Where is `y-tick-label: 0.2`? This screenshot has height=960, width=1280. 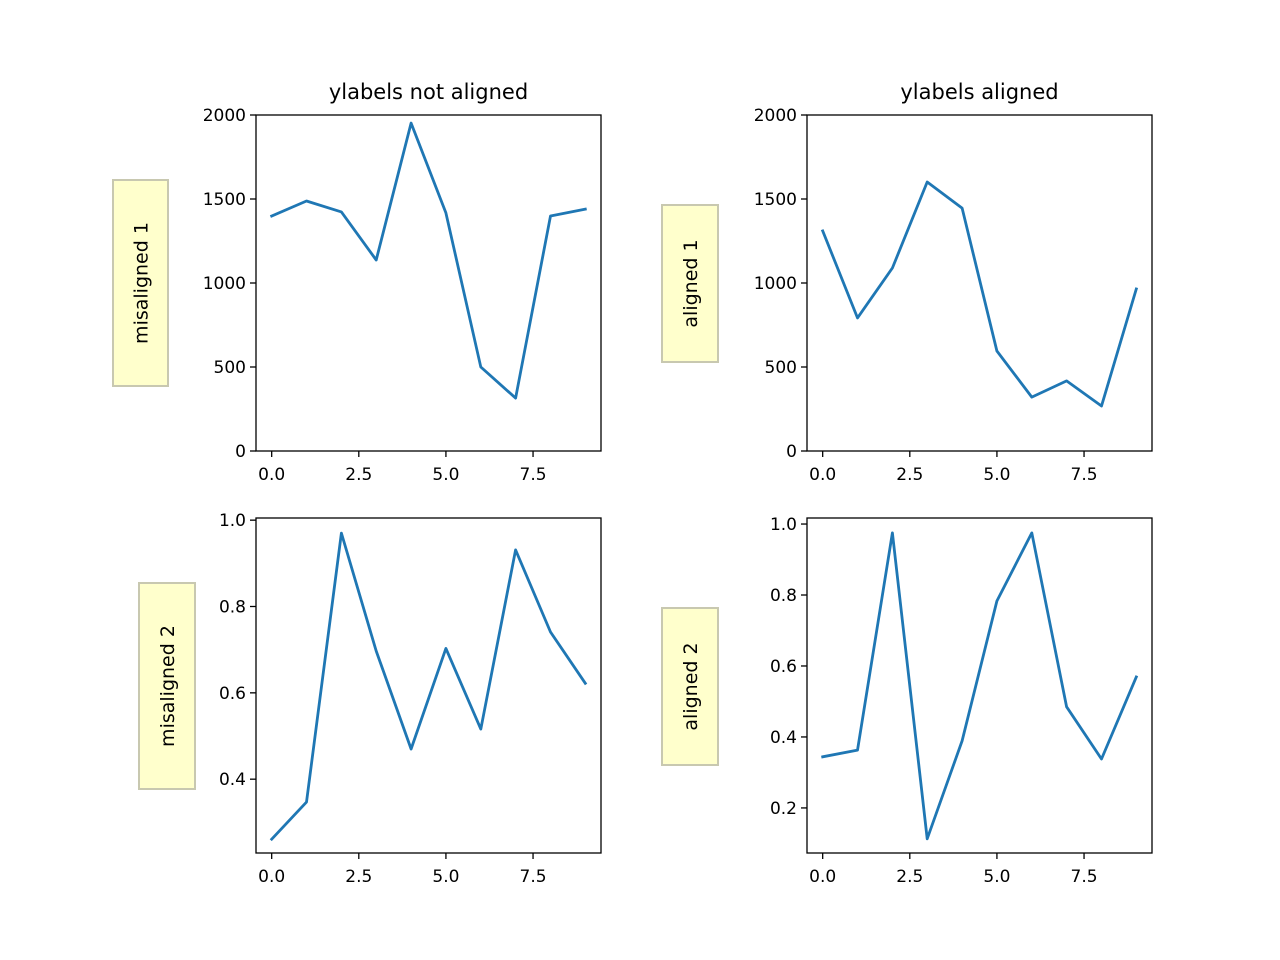 y-tick-label: 0.2 is located at coordinates (783, 809).